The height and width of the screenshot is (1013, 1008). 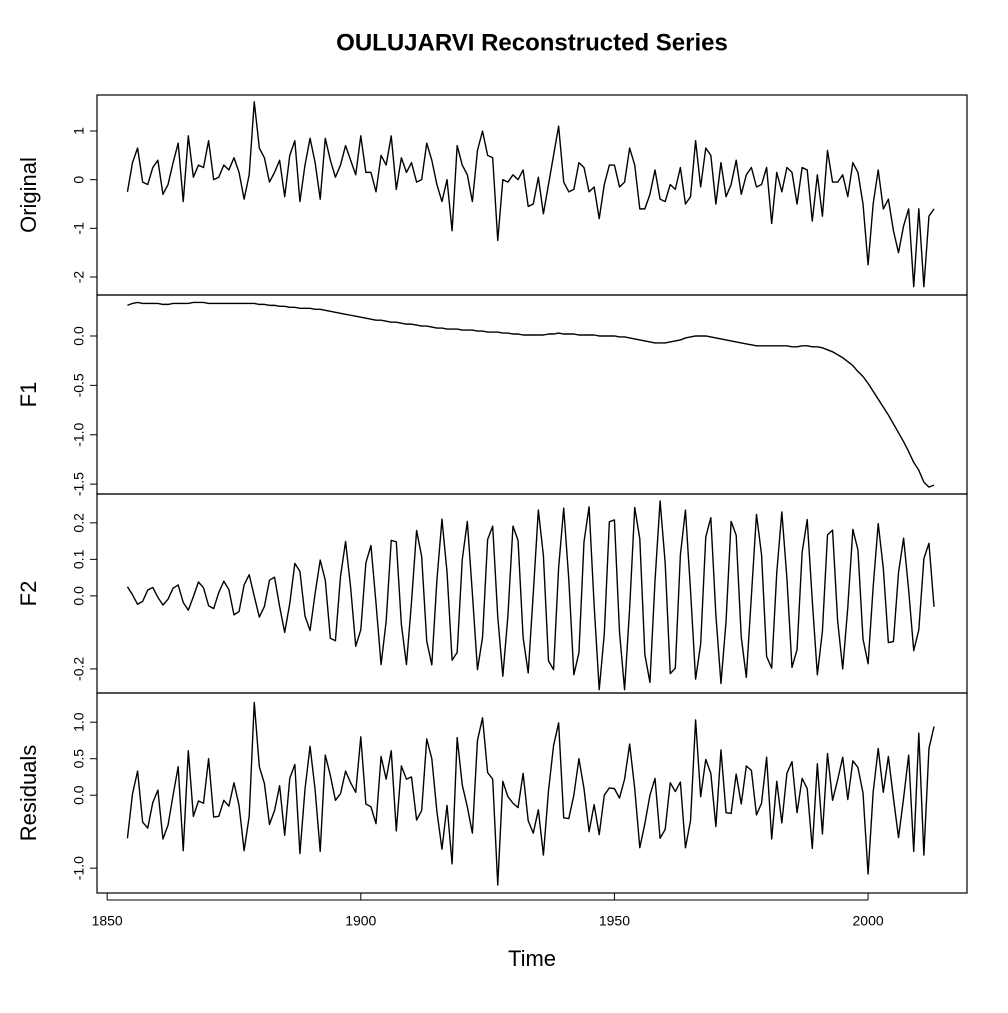 I want to click on y-axis-title: F1, so click(x=28, y=395).